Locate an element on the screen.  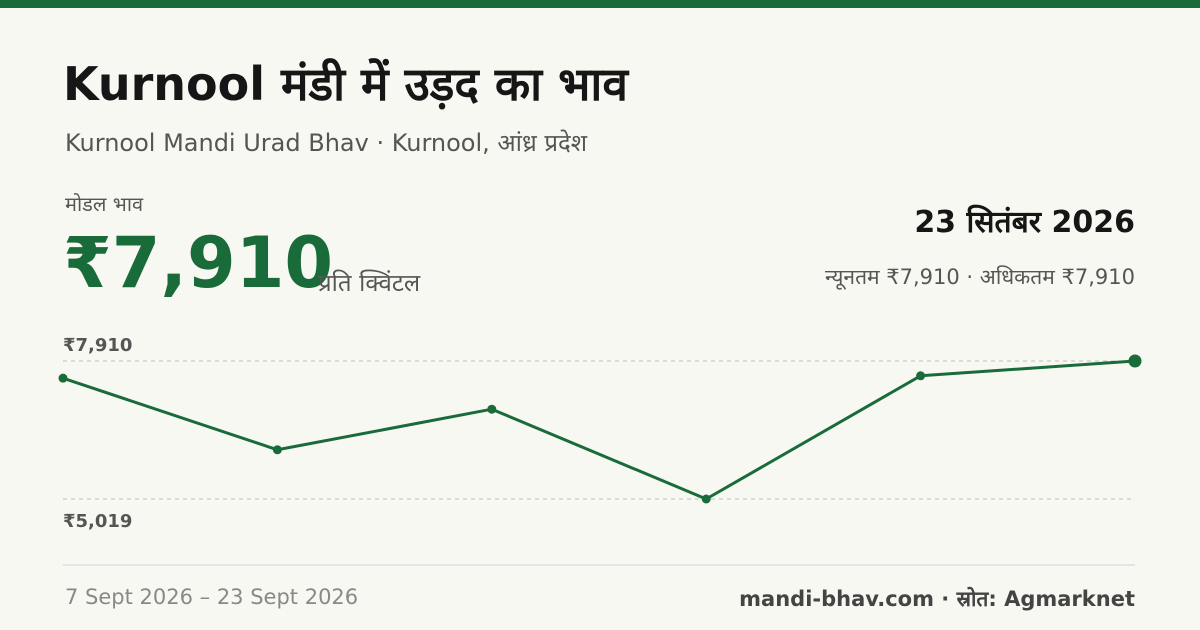
y-tick-label: ₹7,910 is located at coordinates (97, 345).